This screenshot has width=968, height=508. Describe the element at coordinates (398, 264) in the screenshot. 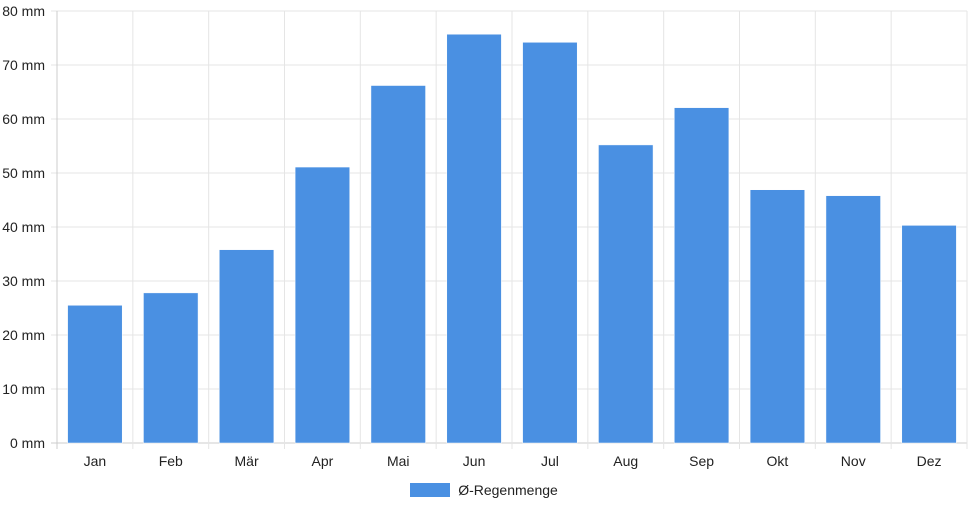

I see `bar-mai` at that location.